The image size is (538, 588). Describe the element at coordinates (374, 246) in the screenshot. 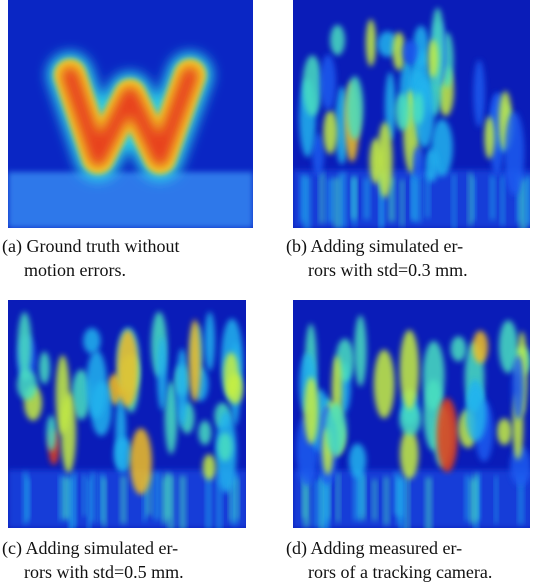

I see `caption-line: (b) Adding simulated er-` at that location.